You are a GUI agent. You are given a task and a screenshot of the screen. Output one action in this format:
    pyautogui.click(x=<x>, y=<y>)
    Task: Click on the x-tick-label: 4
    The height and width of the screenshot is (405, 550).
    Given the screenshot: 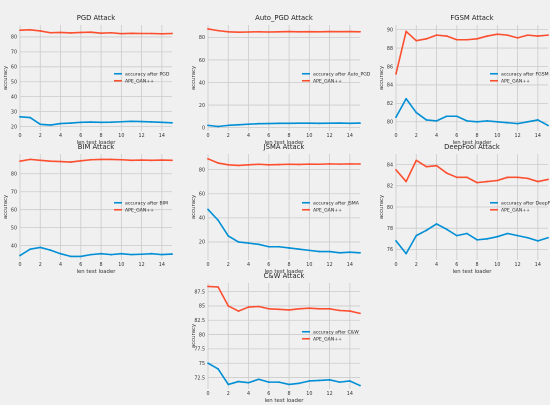 What is the action you would take?
    pyautogui.click(x=60, y=265)
    